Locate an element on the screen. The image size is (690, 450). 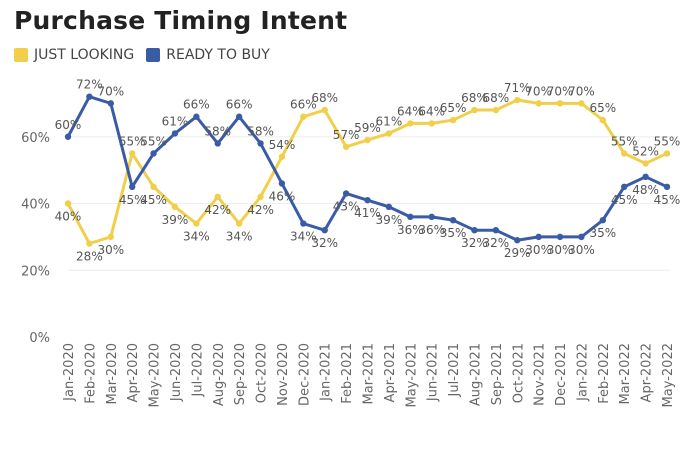
legend: JUST LOOKING READY TO BUY is located at coordinates (148, 55).